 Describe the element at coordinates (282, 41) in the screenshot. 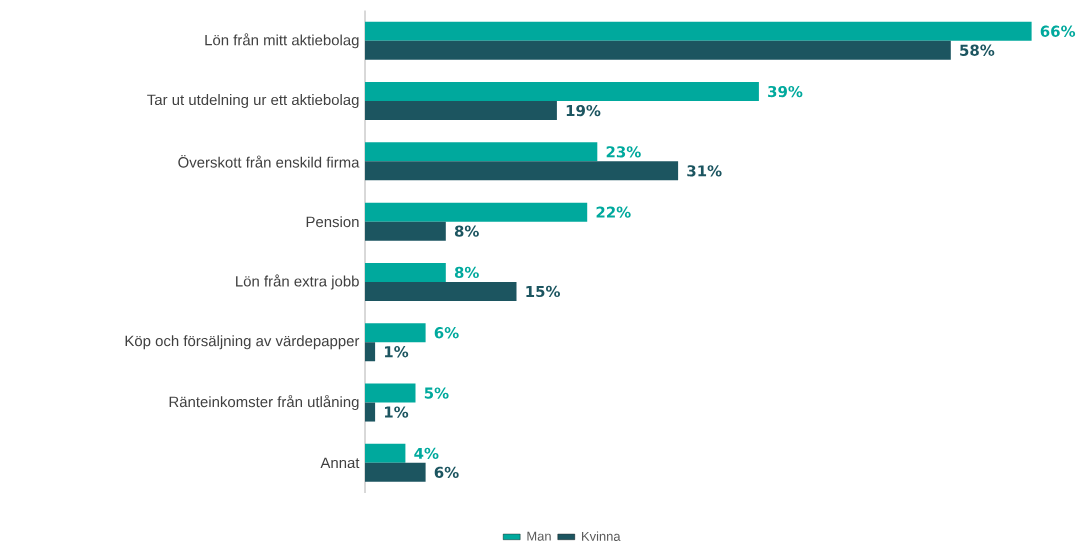

I see `y-tick-label: Lön från mitt aktiebolag` at that location.